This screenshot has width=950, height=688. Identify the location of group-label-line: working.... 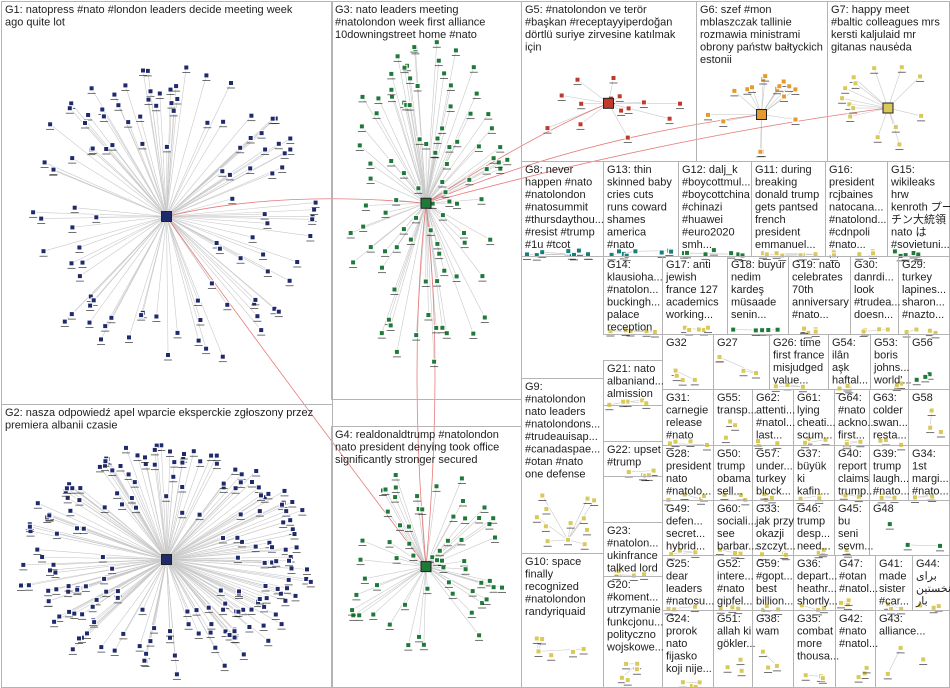
(689, 315).